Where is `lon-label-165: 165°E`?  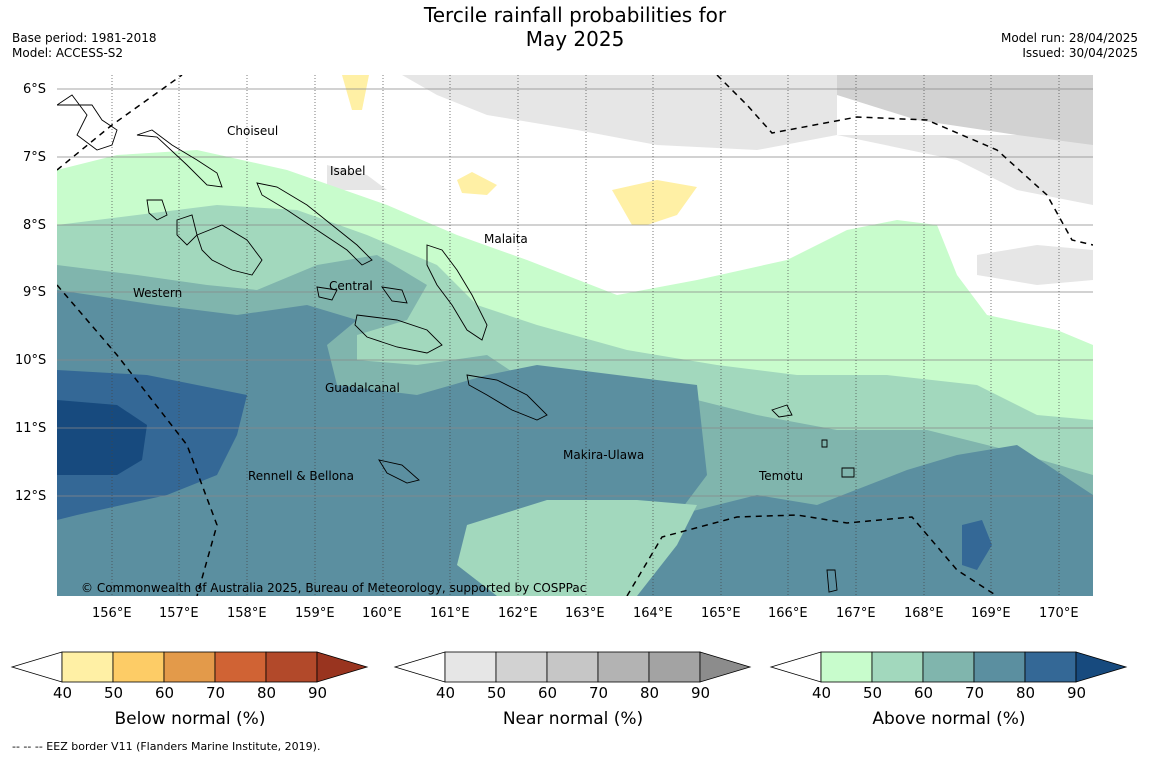 lon-label-165: 165°E is located at coordinates (721, 613).